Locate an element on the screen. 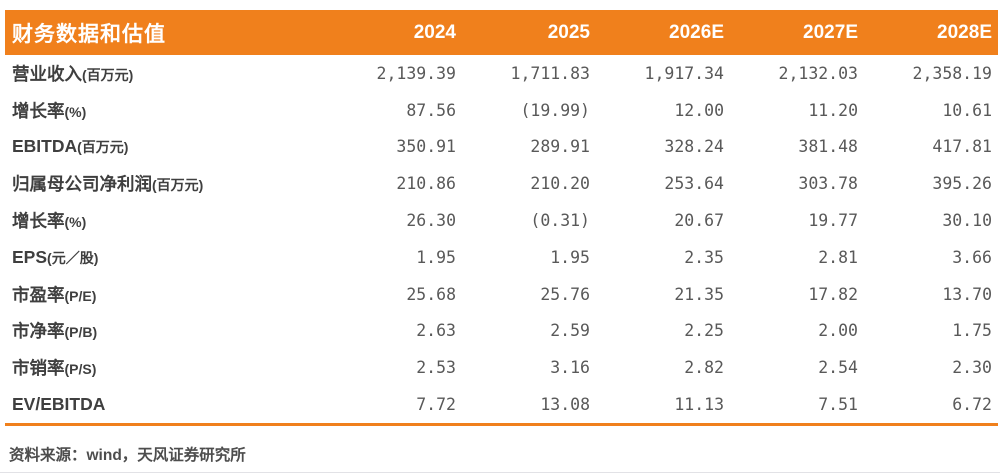 Image resolution: width=1000 pixels, height=474 pixels. cell-2025: 210.20 is located at coordinates (560, 184).